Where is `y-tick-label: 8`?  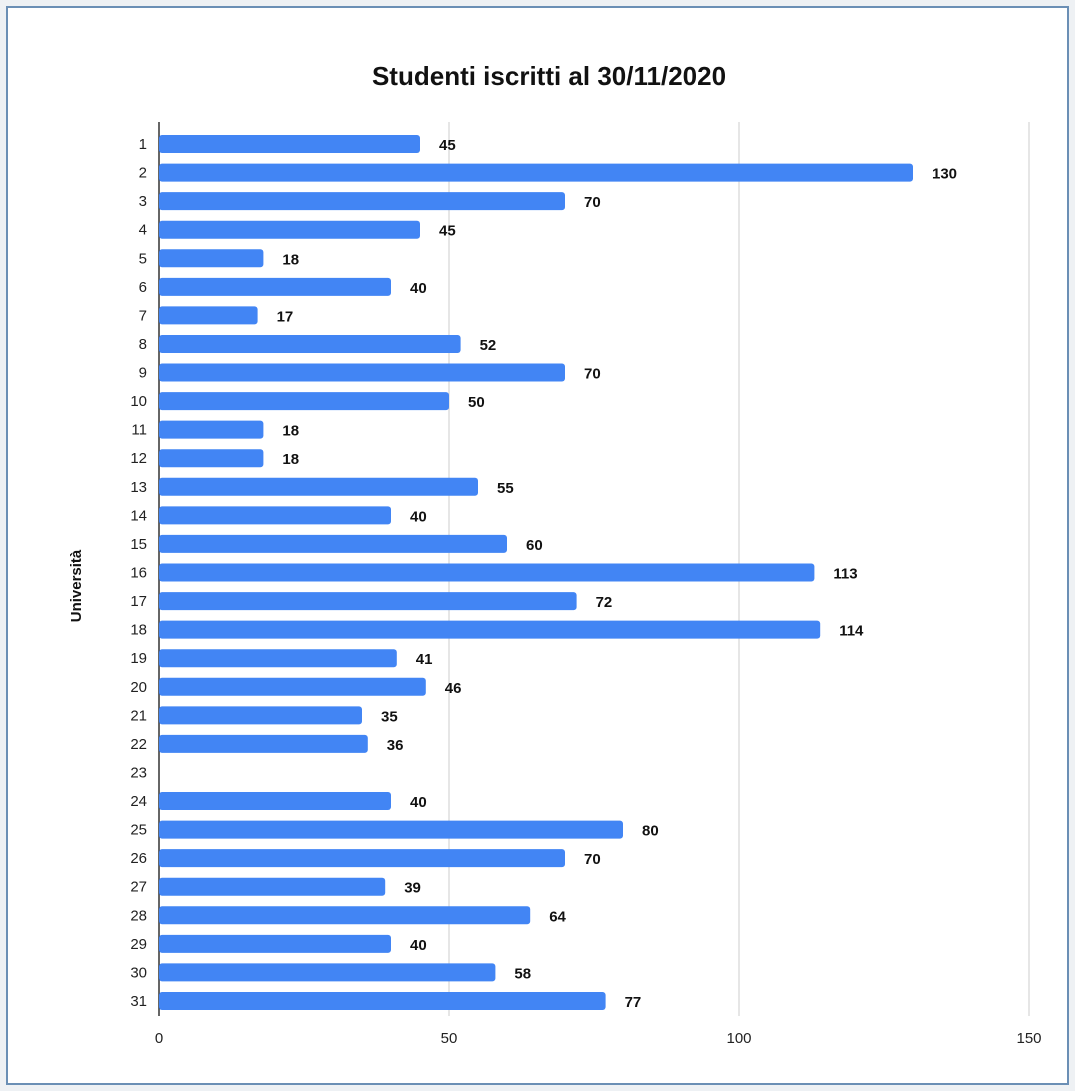
y-tick-label: 8 is located at coordinates (143, 344).